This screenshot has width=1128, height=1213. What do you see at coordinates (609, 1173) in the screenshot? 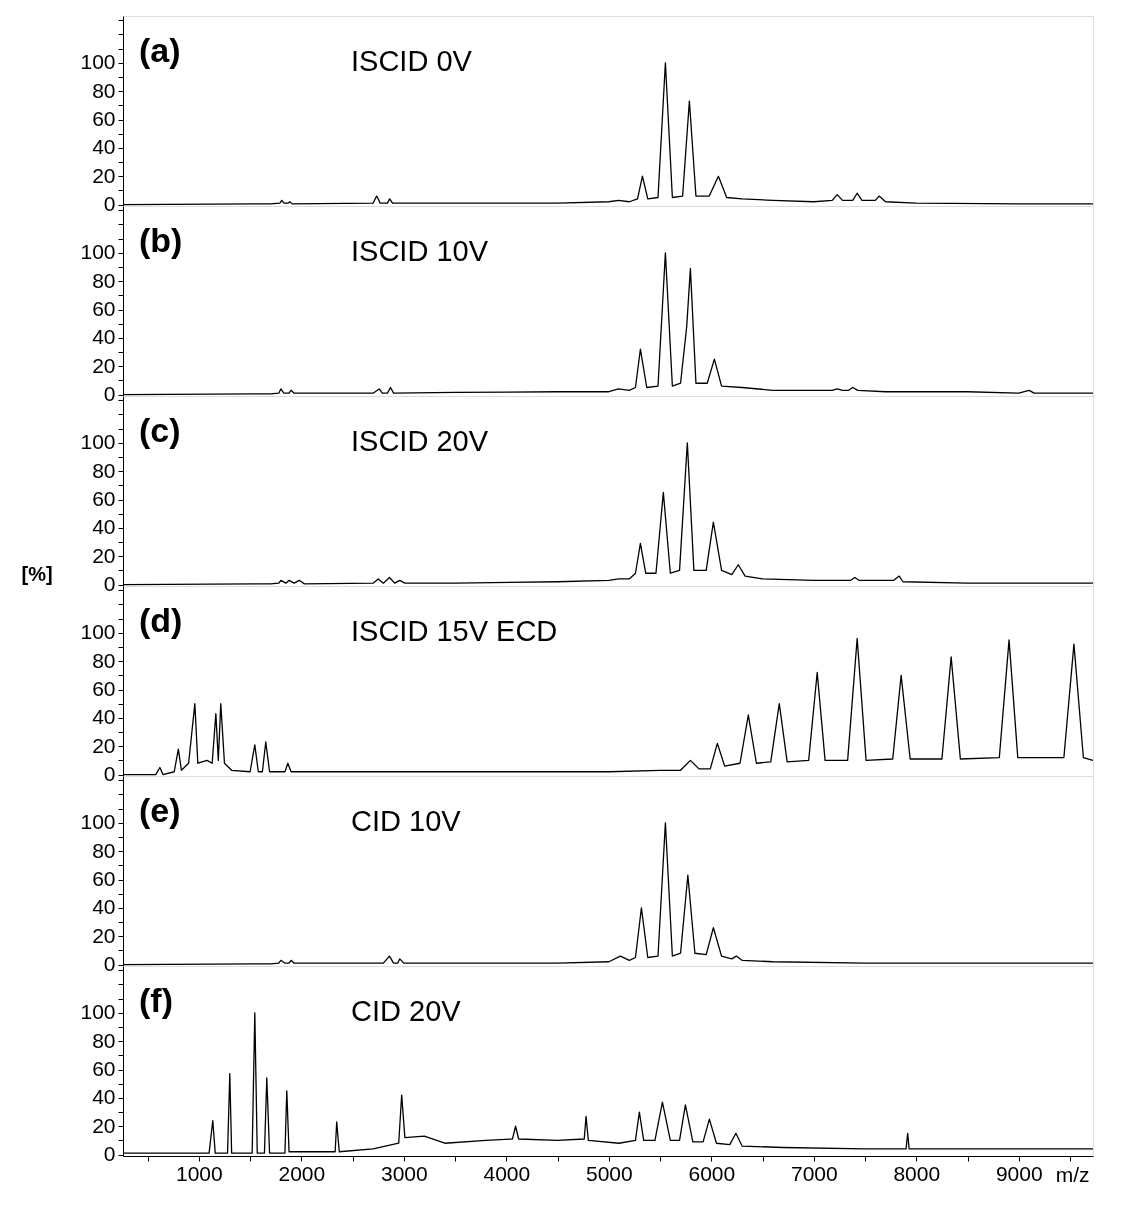
I see `x-tick-label: 5000` at bounding box center [609, 1173].